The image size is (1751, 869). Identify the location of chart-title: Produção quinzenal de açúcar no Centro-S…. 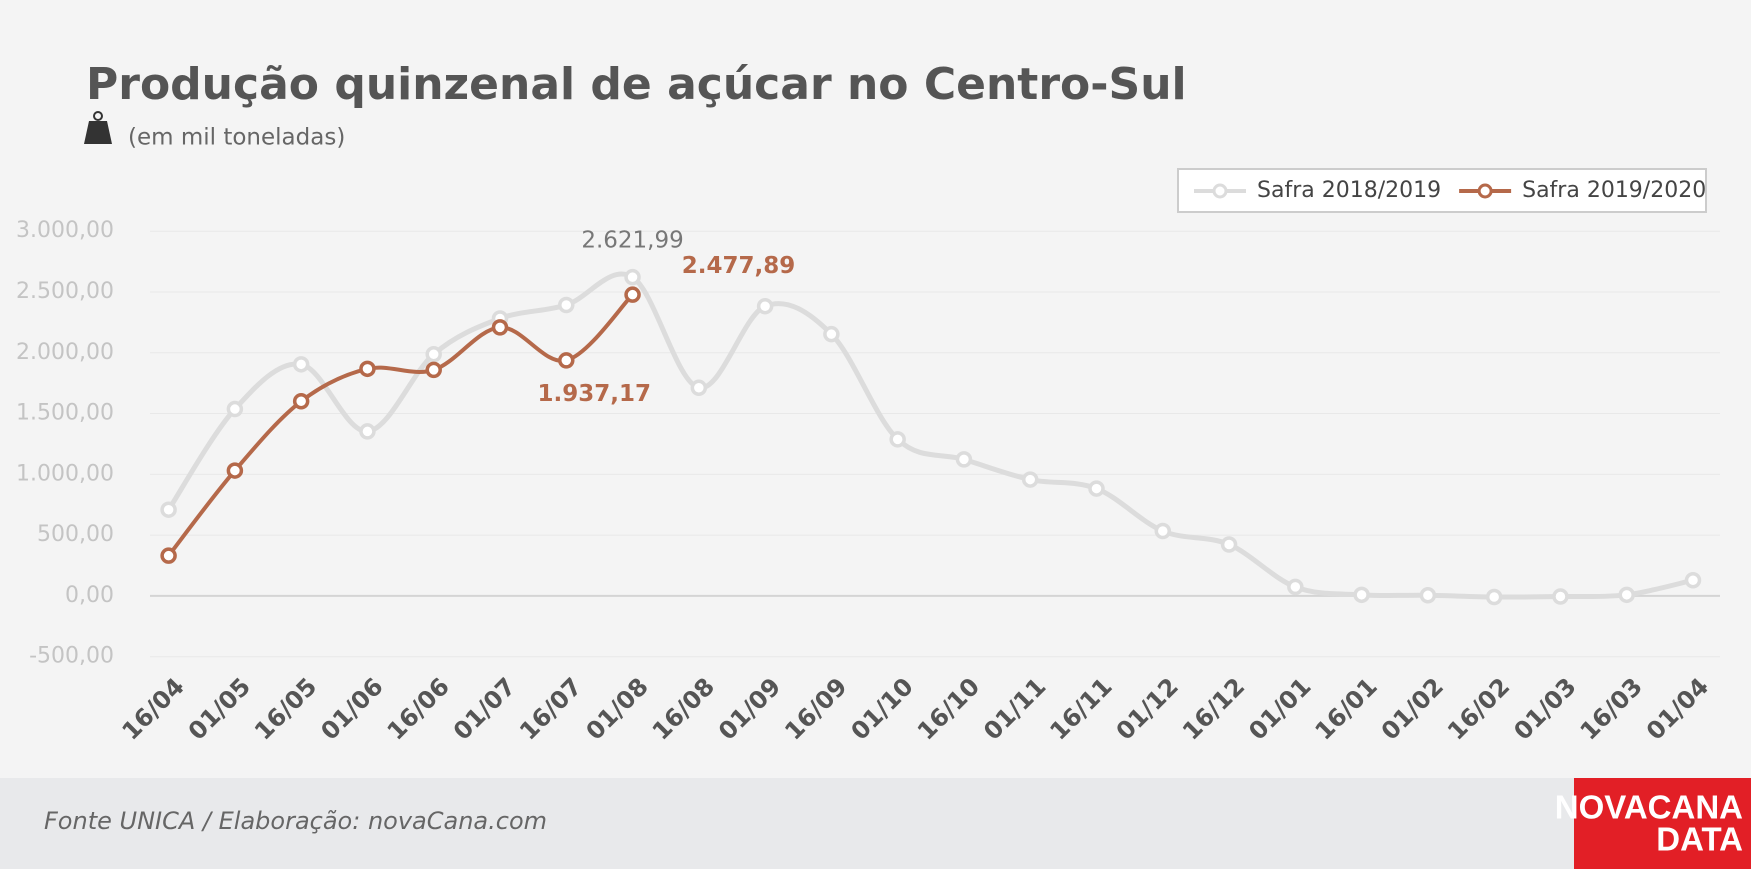
(636, 84).